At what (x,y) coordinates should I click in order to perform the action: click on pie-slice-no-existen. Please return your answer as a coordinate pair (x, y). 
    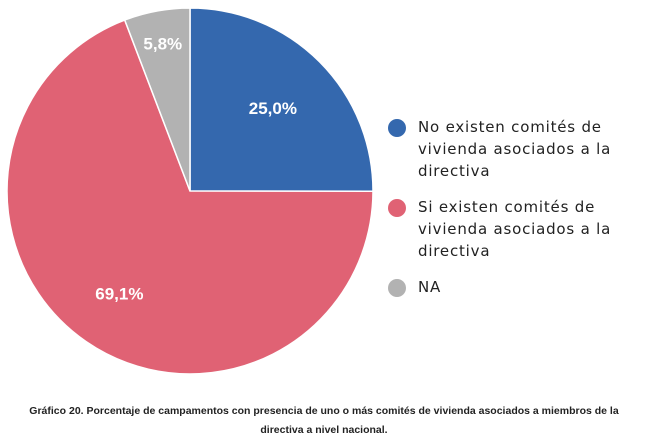
    Looking at the image, I should click on (281, 100).